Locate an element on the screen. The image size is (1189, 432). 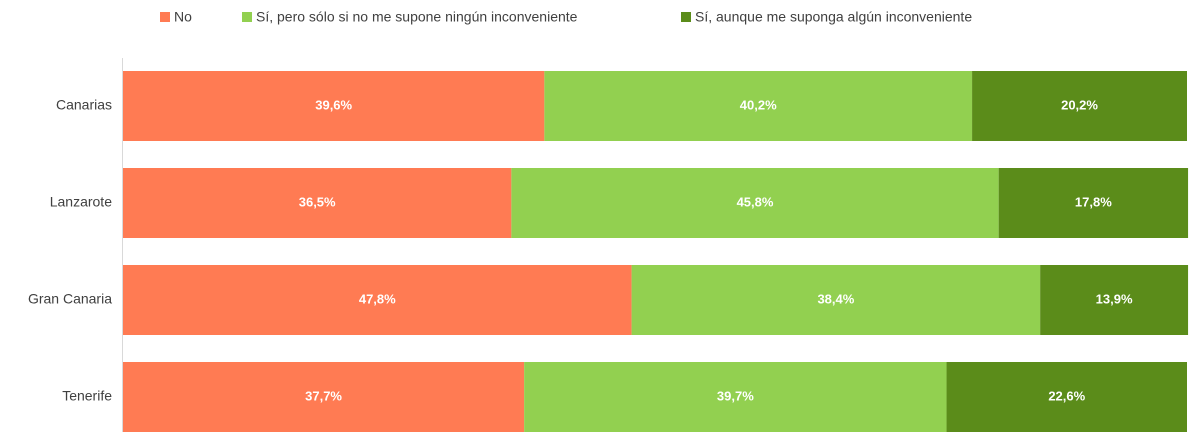
value-label: 22,6% is located at coordinates (1066, 395).